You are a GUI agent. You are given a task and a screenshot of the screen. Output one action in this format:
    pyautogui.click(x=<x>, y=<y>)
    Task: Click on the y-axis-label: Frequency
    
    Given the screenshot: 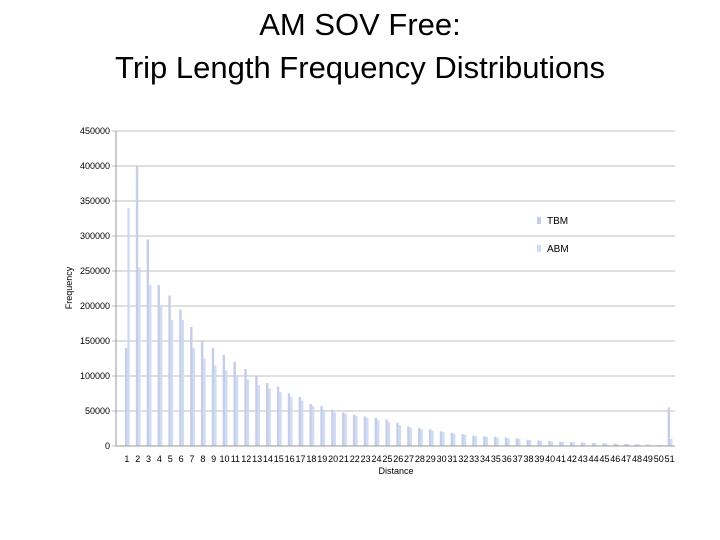 What is the action you would take?
    pyautogui.click(x=69, y=287)
    